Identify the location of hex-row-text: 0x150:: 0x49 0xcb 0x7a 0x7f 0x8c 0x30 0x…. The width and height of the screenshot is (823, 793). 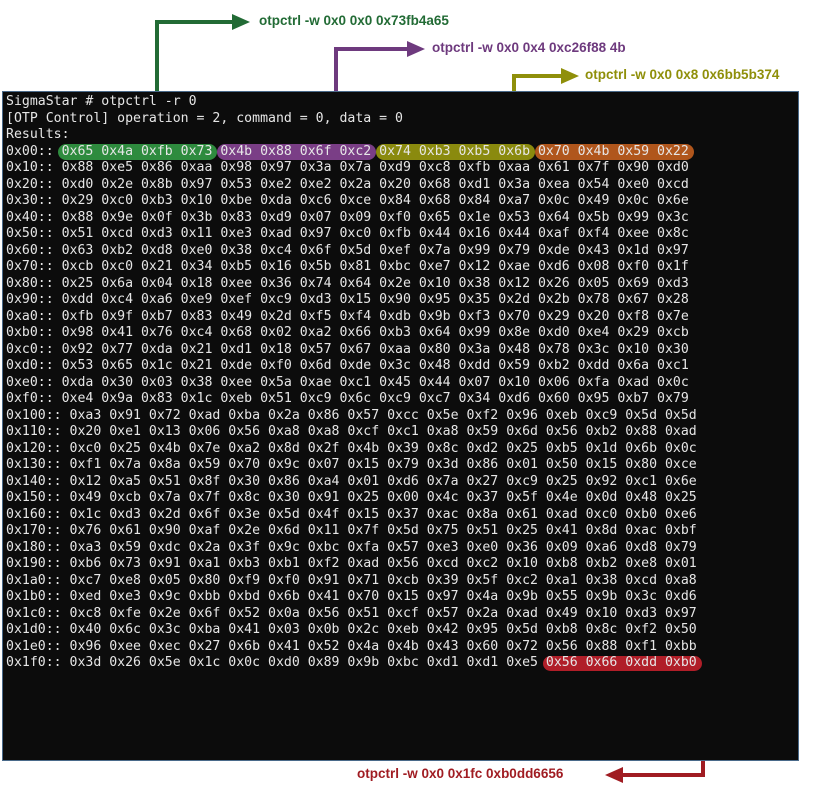
(351, 497).